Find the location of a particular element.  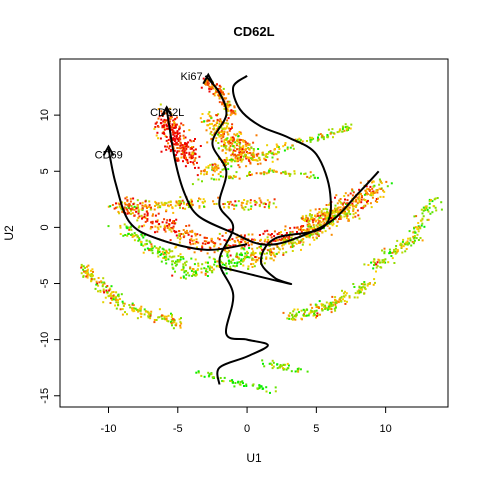

x-tick-label: 0 is located at coordinates (247, 429).